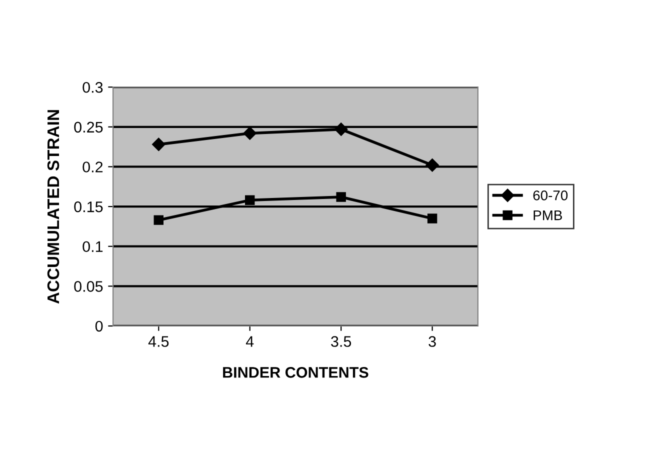 The width and height of the screenshot is (661, 449). What do you see at coordinates (92, 167) in the screenshot?
I see `y-tick-label: 0.2` at bounding box center [92, 167].